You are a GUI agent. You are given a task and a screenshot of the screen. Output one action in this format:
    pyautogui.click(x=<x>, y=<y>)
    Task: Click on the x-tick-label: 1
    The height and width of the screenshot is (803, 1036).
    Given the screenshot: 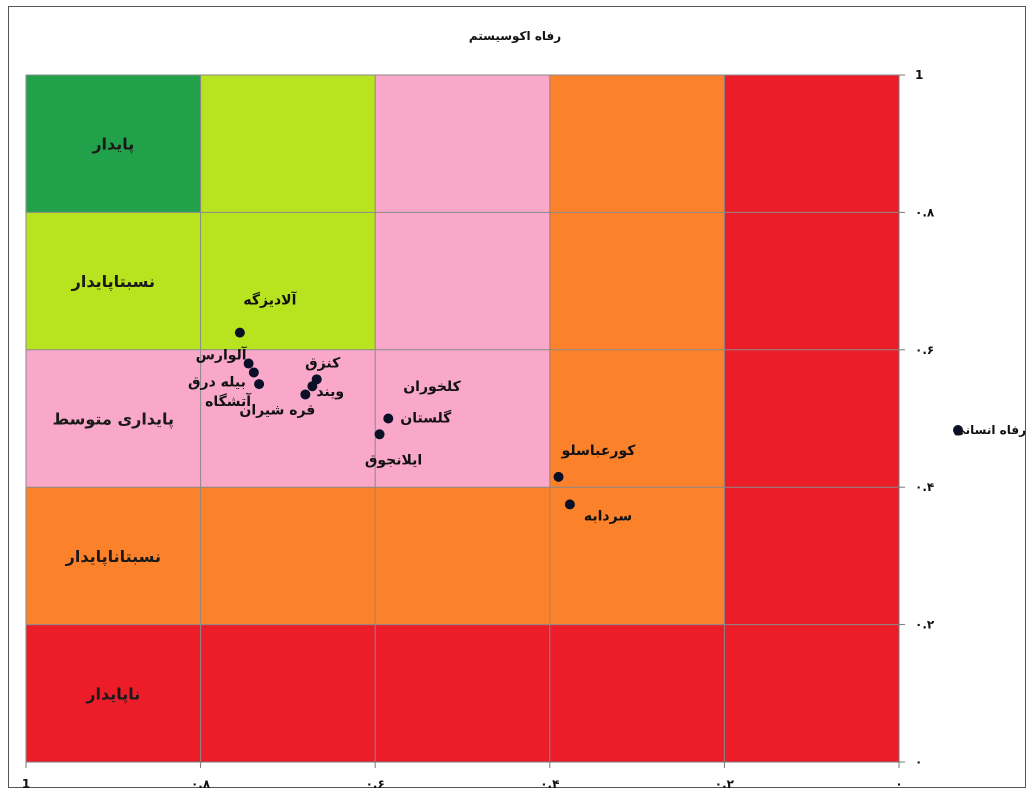 What is the action you would take?
    pyautogui.click(x=26, y=784)
    